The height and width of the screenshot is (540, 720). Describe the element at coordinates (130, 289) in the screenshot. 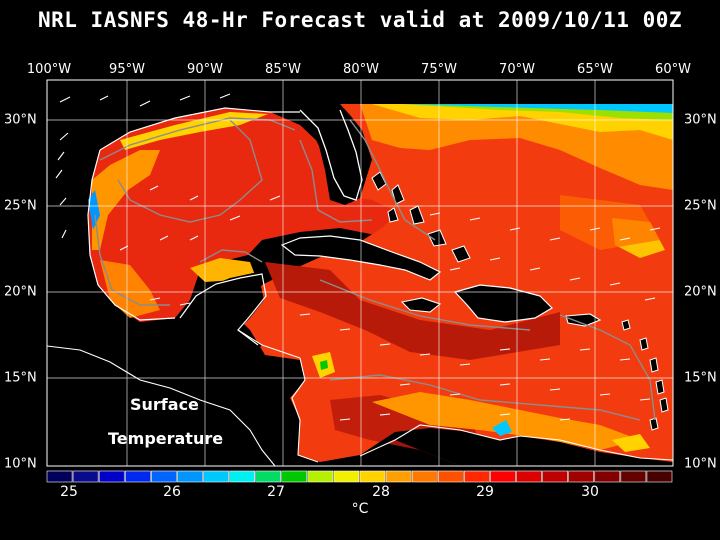

I see `gulf-south-orange` at that location.